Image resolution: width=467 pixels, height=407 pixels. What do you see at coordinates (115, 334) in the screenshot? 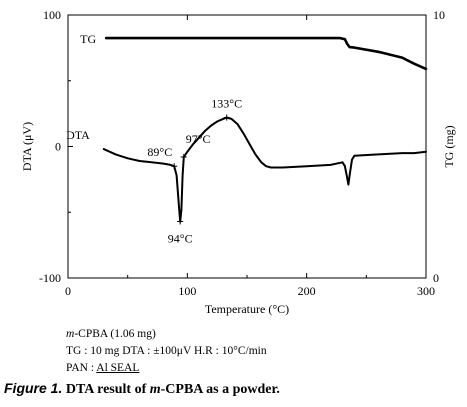
I see `sample-rest: -CPBA (1.06 mg)` at bounding box center [115, 334].